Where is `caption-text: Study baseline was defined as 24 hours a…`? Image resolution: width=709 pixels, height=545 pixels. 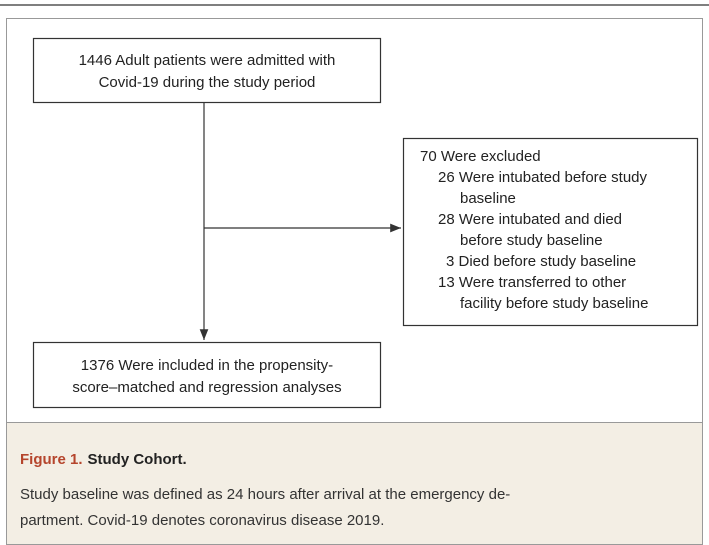 caption-text: Study baseline was defined as 24 hours a… is located at coordinates (265, 494).